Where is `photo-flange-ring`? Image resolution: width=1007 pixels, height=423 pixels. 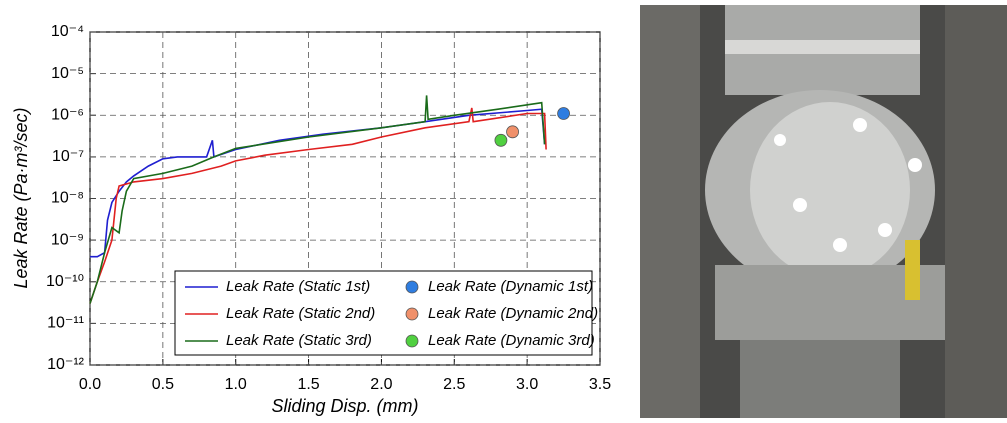 photo-flange-ring is located at coordinates (822, 47).